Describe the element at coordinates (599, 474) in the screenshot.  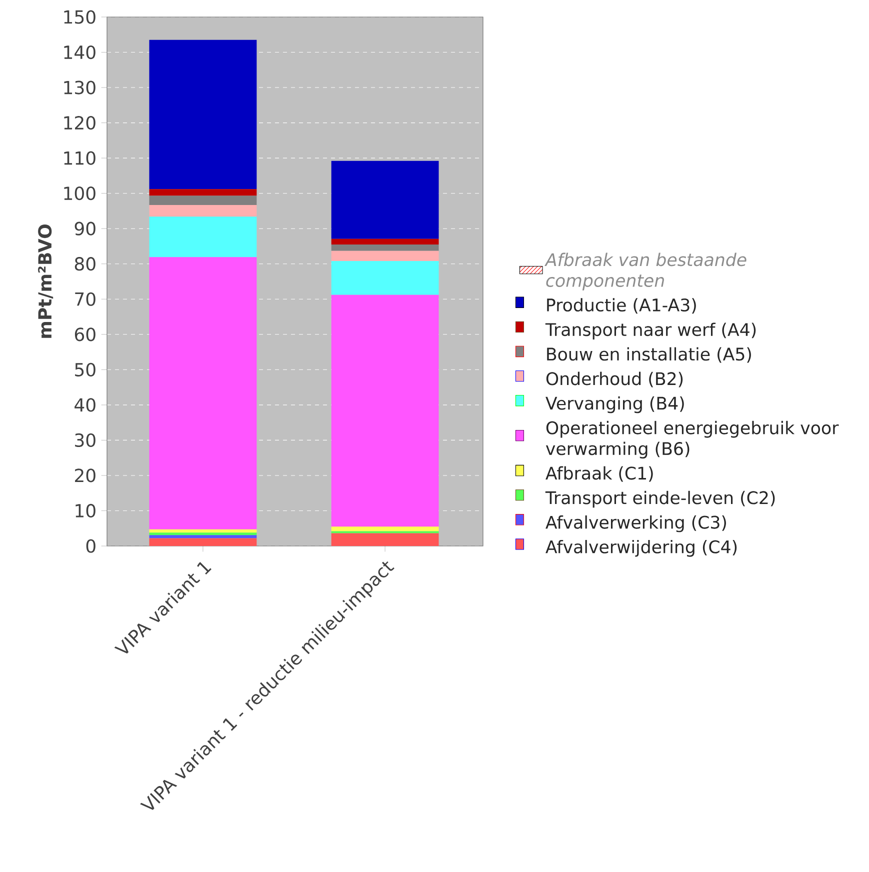
I see `legend-label: Afbraak (C1)` at that location.